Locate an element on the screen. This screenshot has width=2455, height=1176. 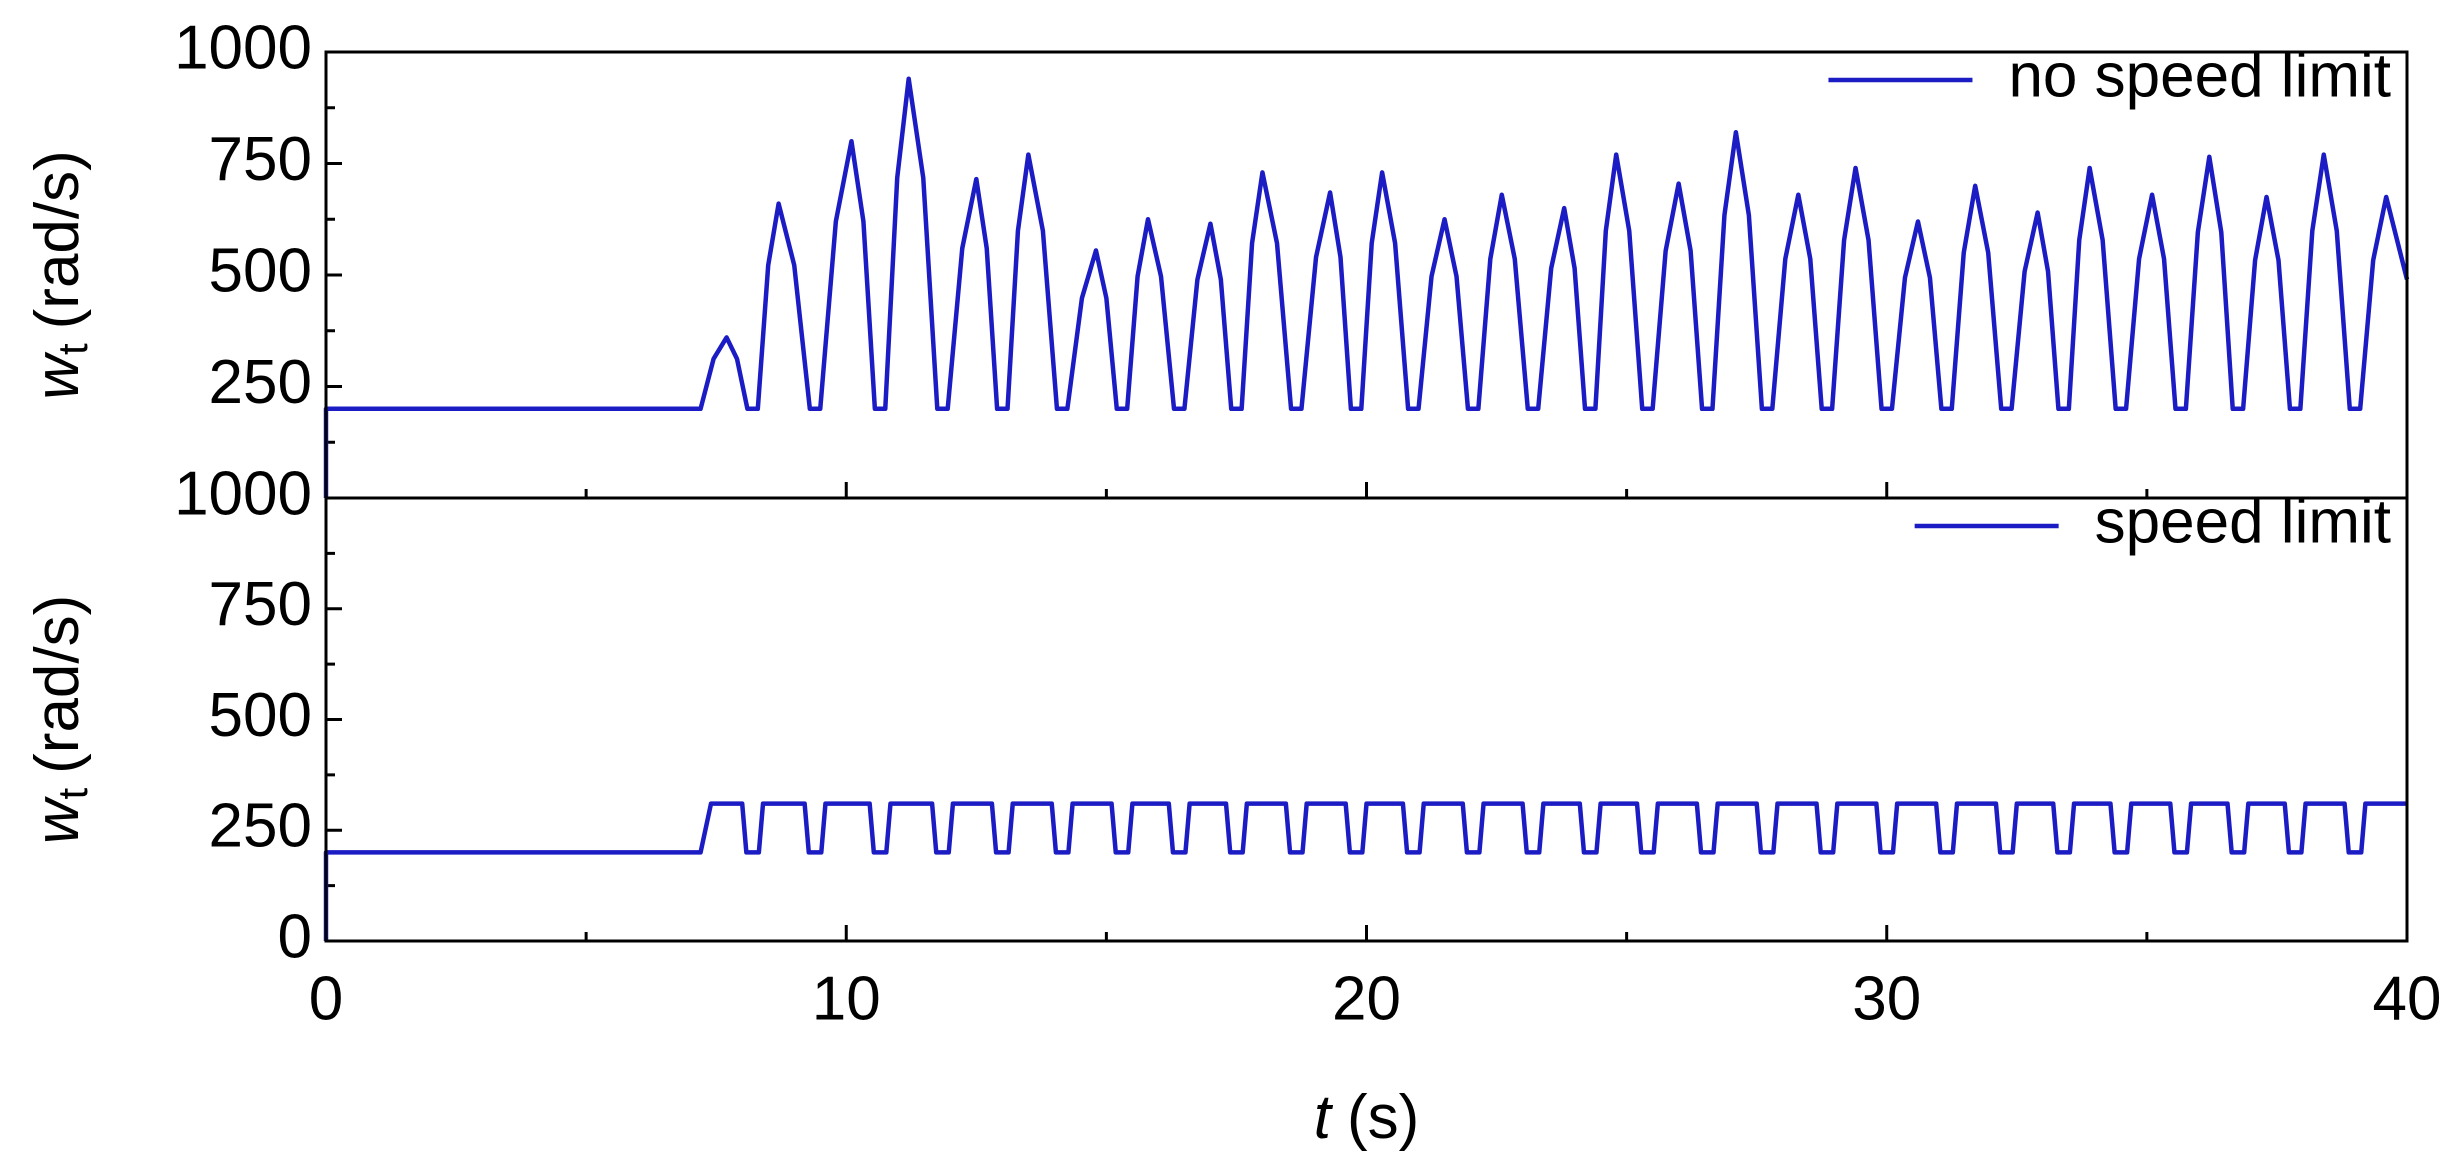
y-tick-label: 0 is located at coordinates (295, 936).